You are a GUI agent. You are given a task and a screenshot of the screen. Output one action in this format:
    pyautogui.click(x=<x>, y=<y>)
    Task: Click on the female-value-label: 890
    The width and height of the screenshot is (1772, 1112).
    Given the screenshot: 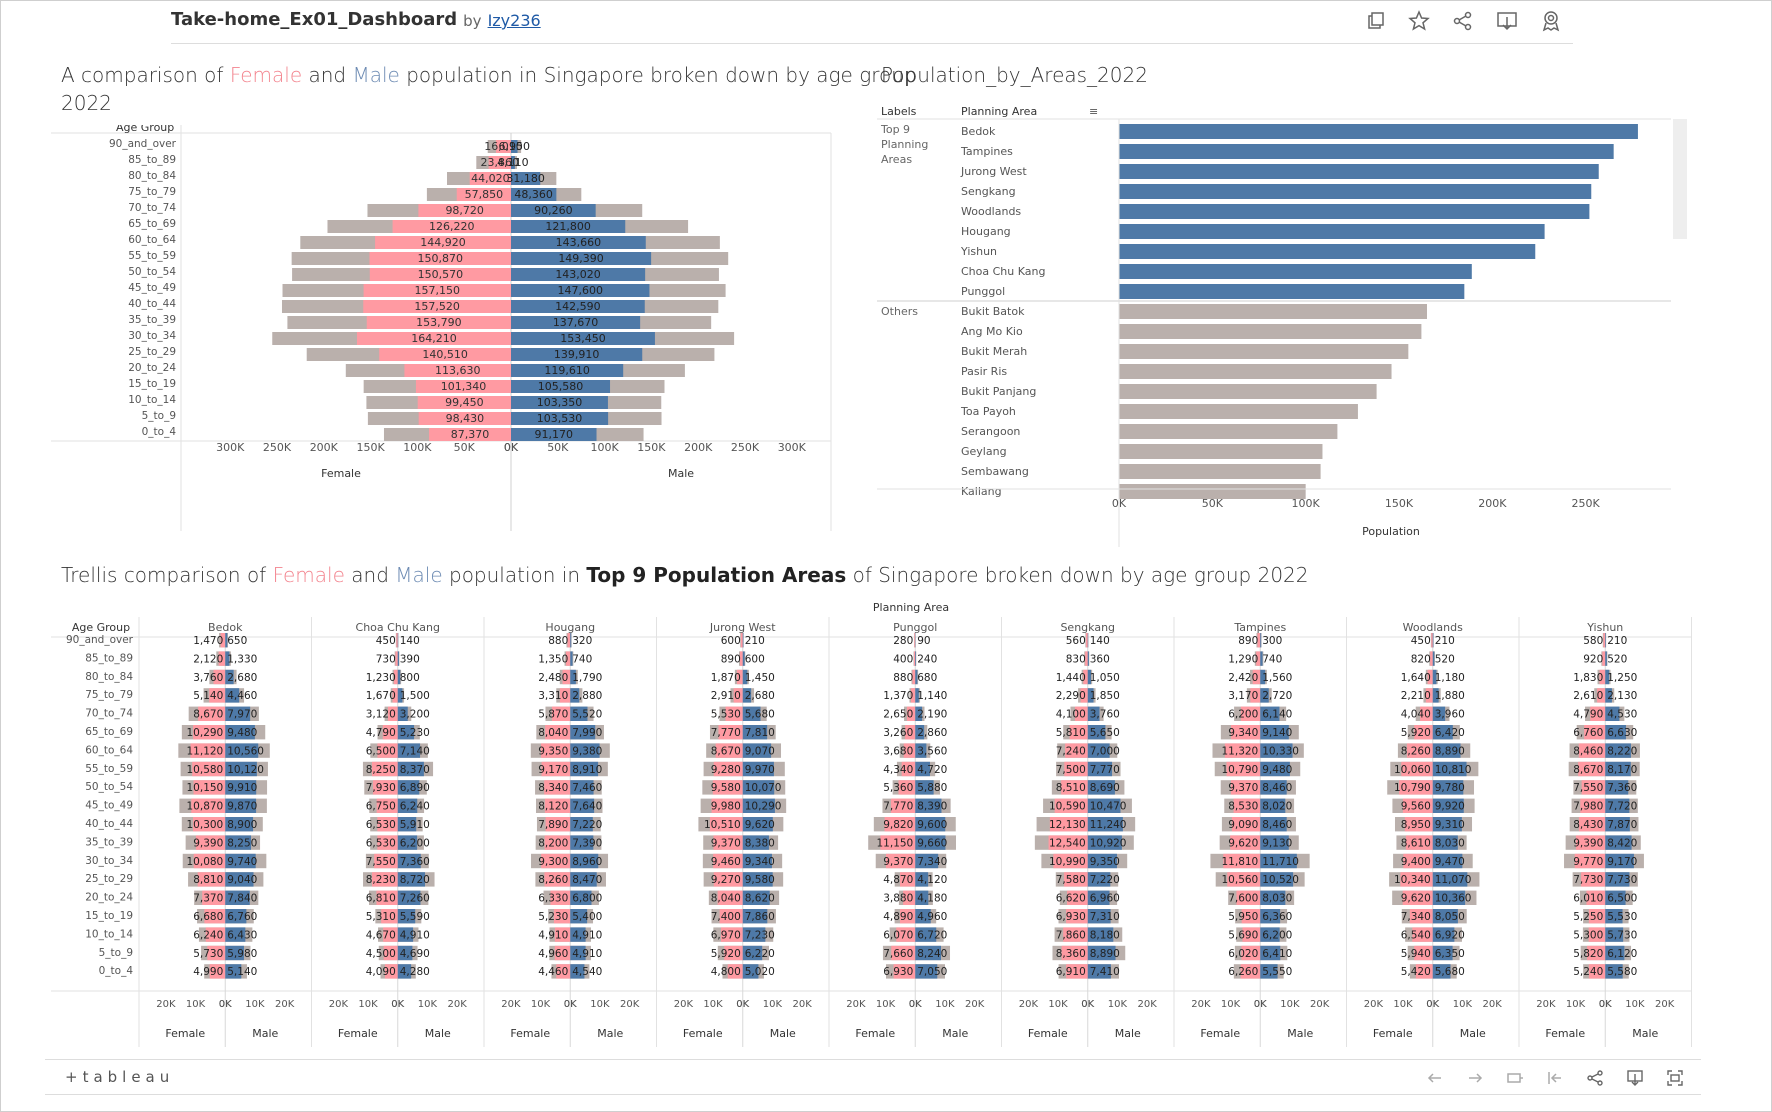 What is the action you would take?
    pyautogui.click(x=731, y=659)
    